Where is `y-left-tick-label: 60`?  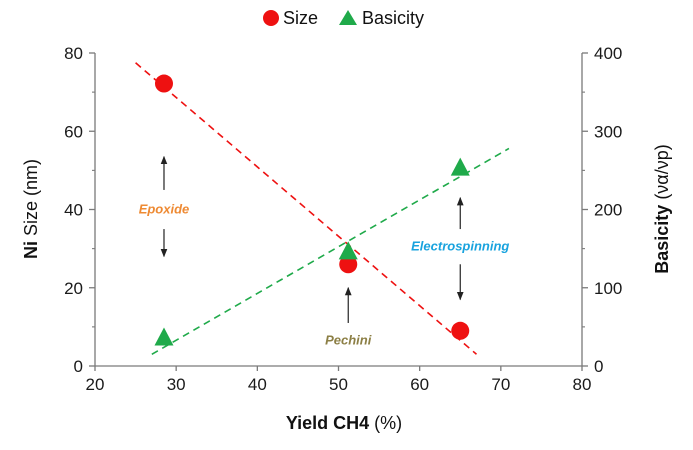 y-left-tick-label: 60 is located at coordinates (73, 131).